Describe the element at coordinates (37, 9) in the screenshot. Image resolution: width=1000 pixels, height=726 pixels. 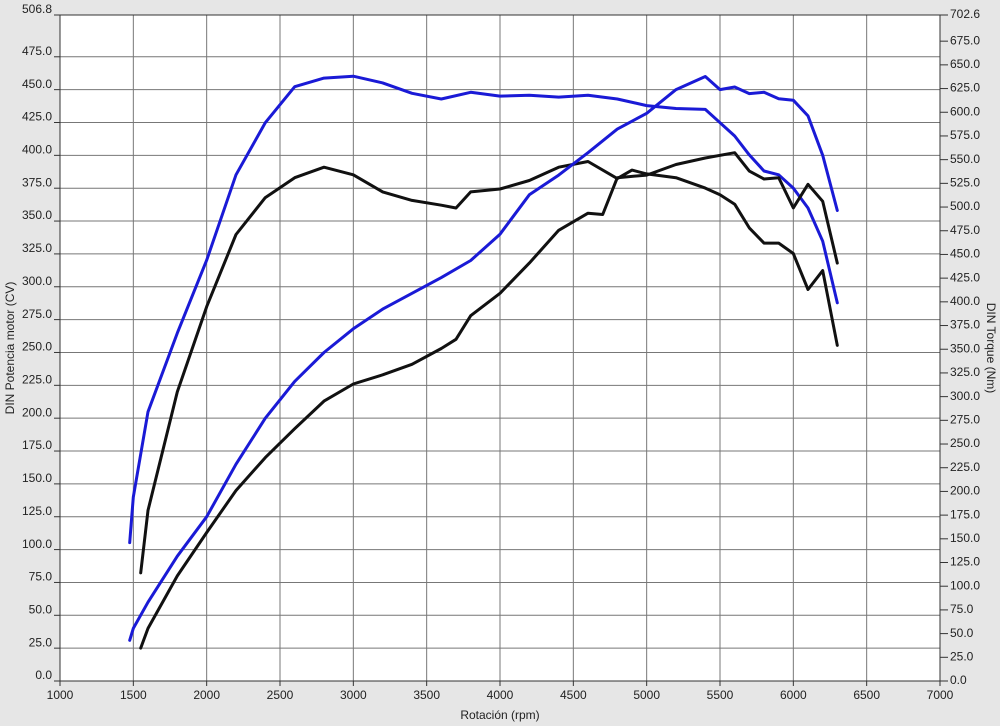
I see `y-tick-label: 506.8` at that location.